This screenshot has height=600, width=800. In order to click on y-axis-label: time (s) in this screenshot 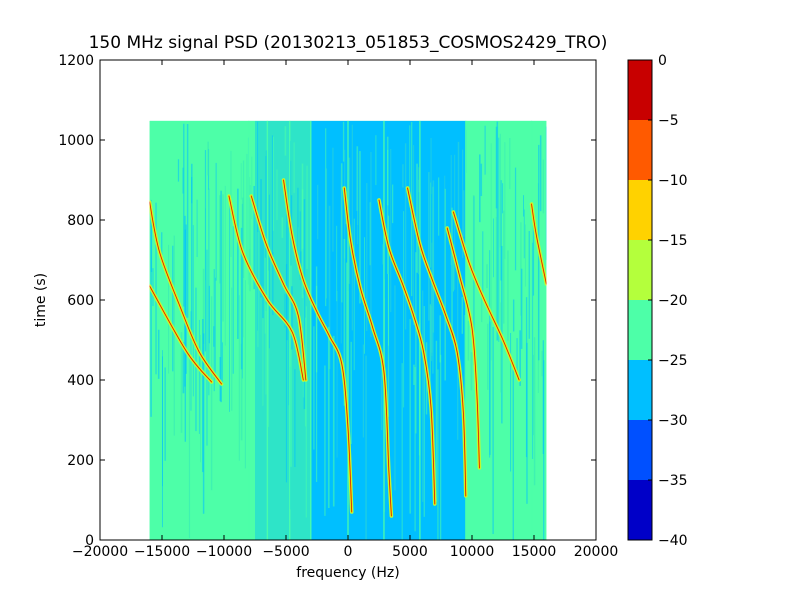, I will do `click(41, 300)`.